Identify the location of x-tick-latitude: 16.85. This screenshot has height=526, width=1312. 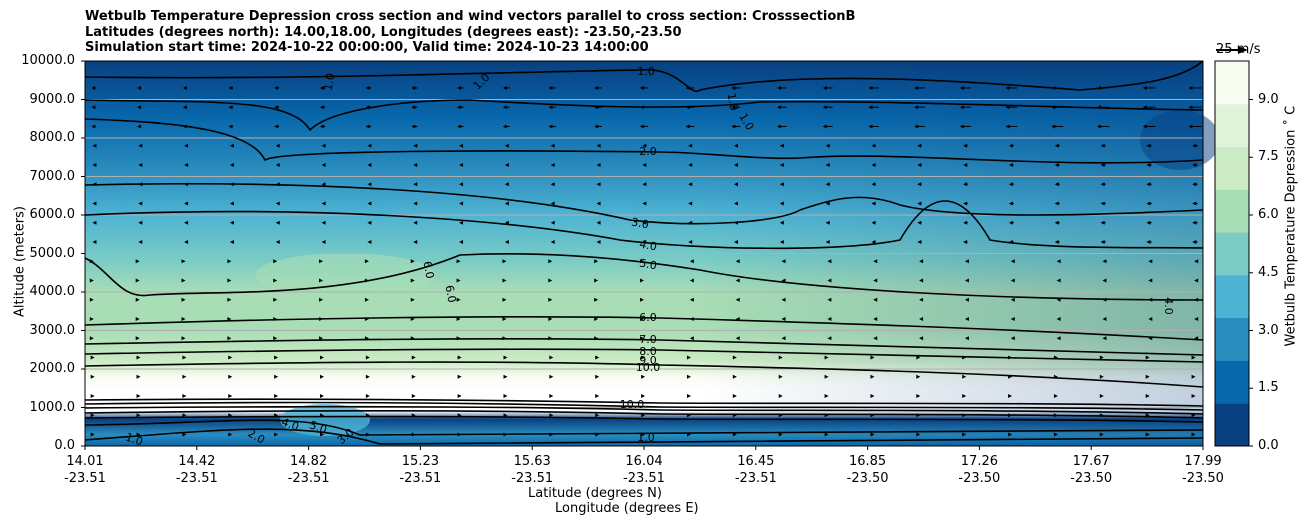
(867, 461).